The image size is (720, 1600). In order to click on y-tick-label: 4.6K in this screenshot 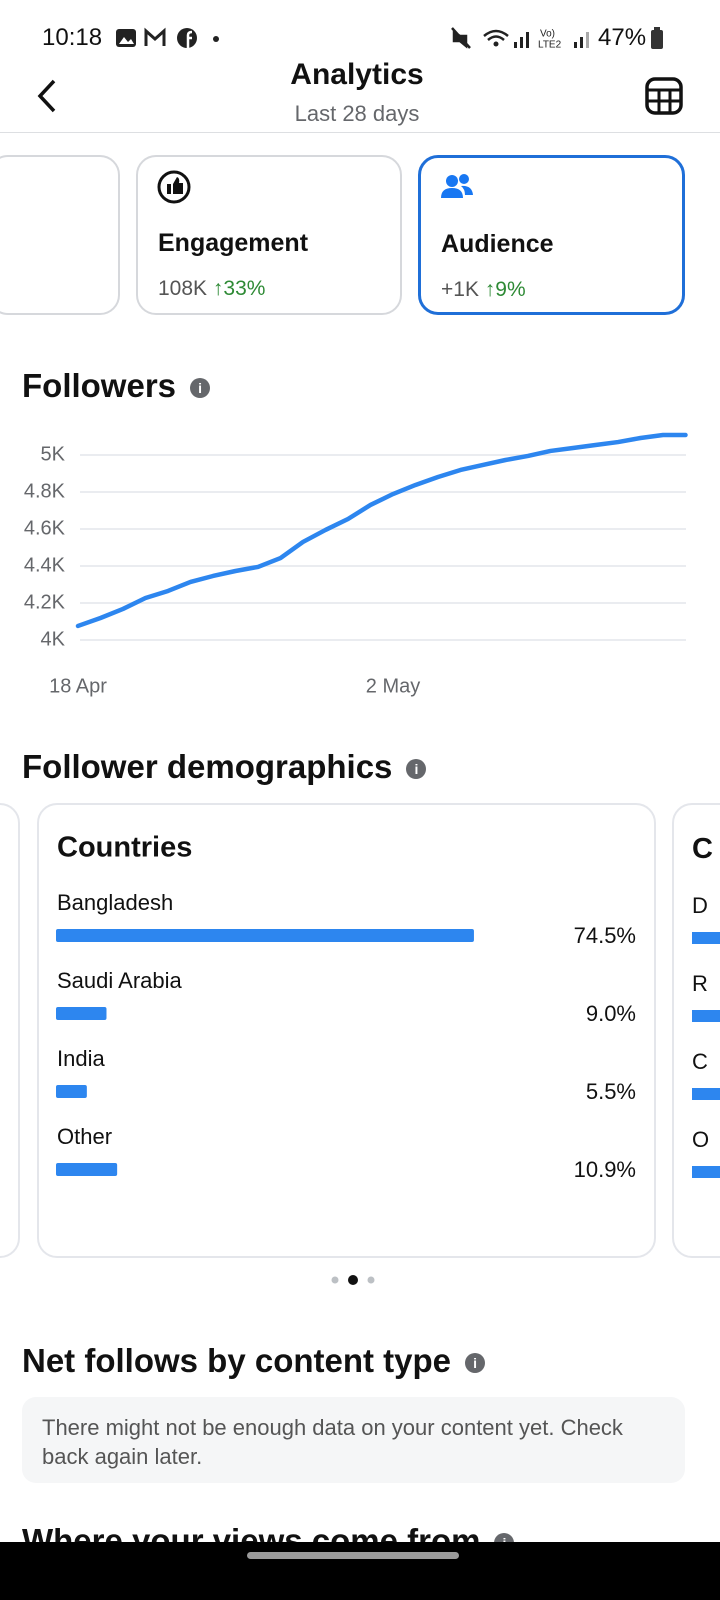, I will do `click(45, 528)`.